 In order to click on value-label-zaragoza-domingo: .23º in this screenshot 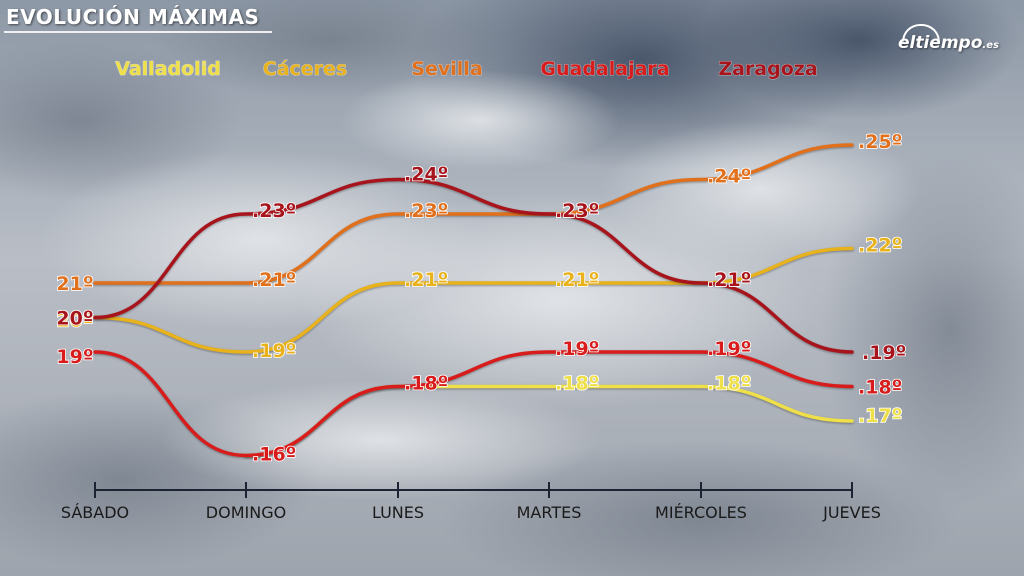, I will do `click(274, 211)`.